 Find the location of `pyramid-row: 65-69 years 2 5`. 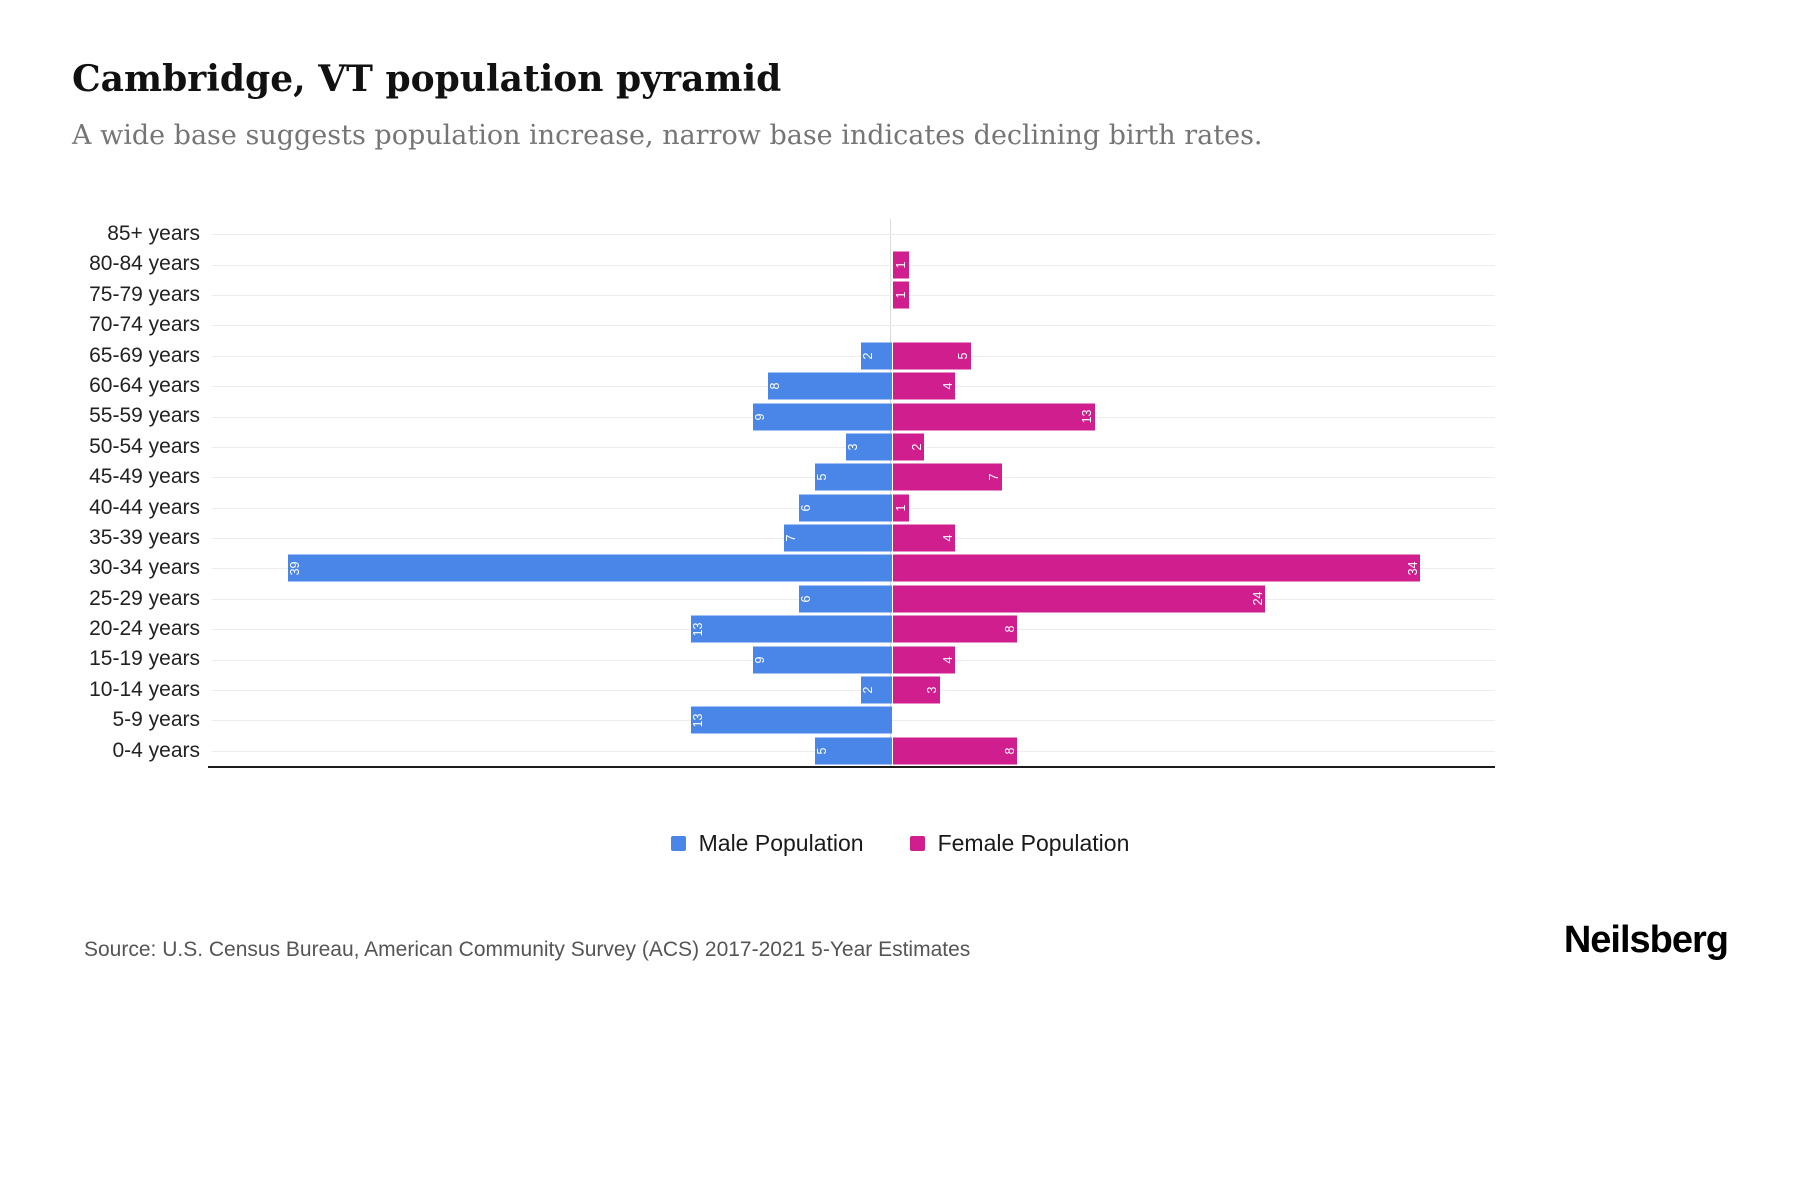

pyramid-row: 65-69 years 2 5 is located at coordinates (747, 356).